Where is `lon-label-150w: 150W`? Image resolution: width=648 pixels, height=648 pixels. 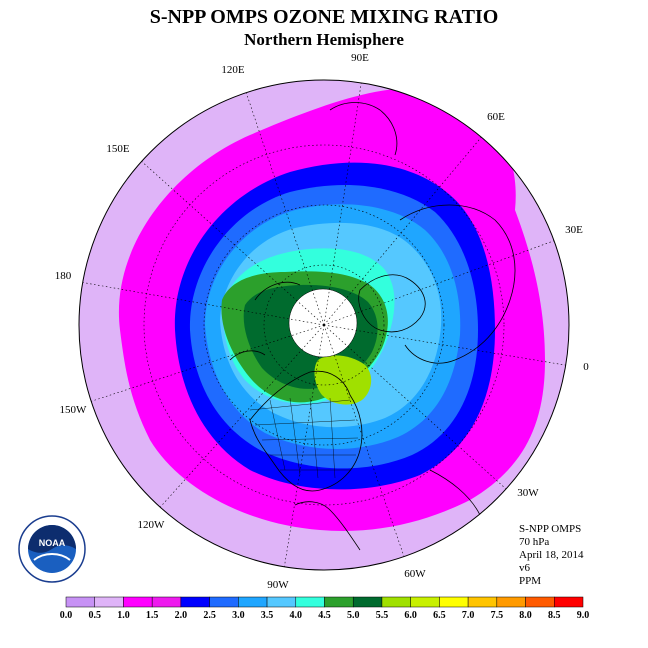
lon-label-150w: 150W is located at coordinates (74, 410).